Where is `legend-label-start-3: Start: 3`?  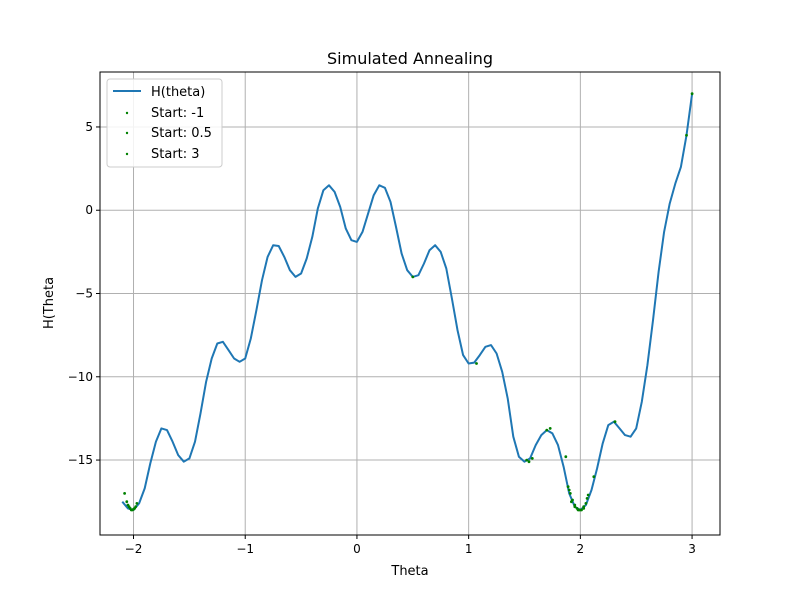
legend-label-start-3: Start: 3 is located at coordinates (175, 154).